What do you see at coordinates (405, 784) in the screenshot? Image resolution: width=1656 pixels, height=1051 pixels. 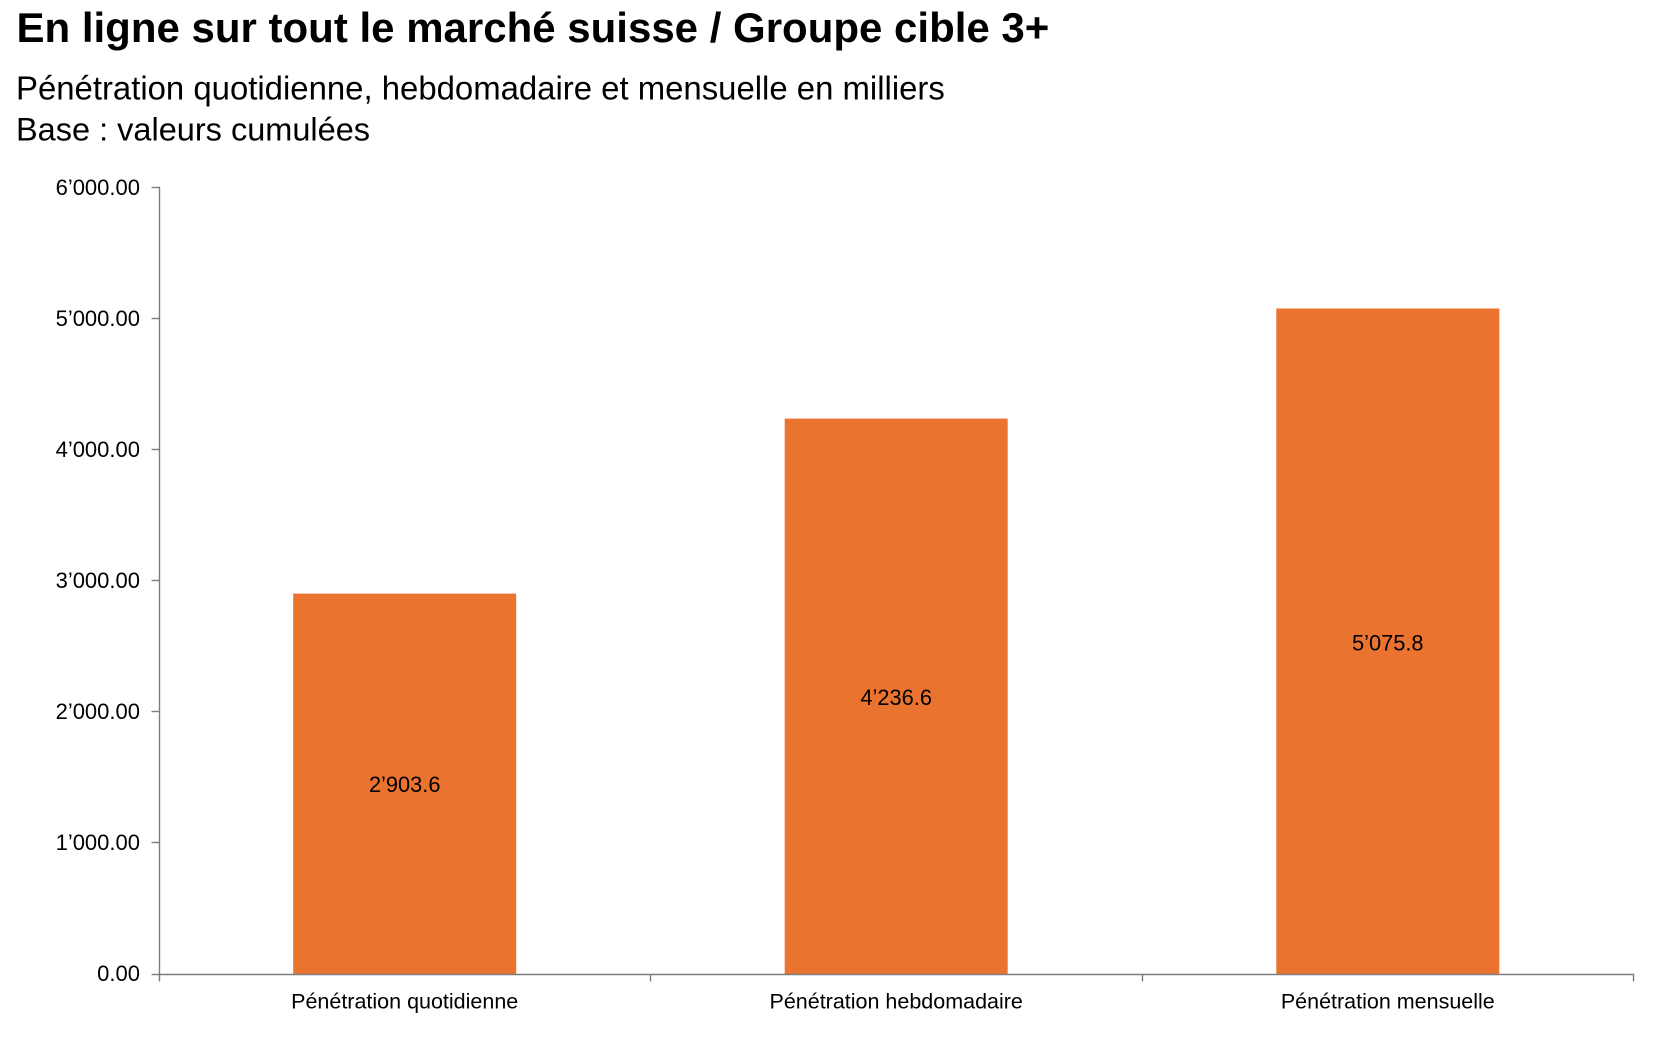 I see `svg-text: 2’903.6` at bounding box center [405, 784].